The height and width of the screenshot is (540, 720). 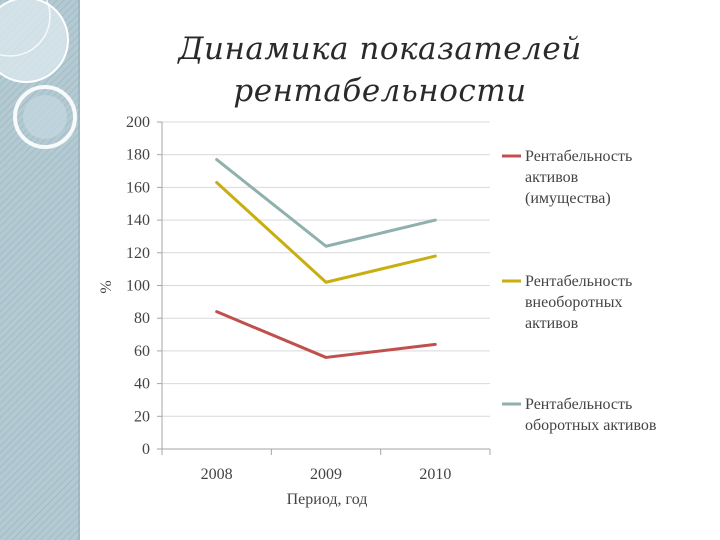 I want to click on y-tick-label: 120, so click(x=138, y=253).